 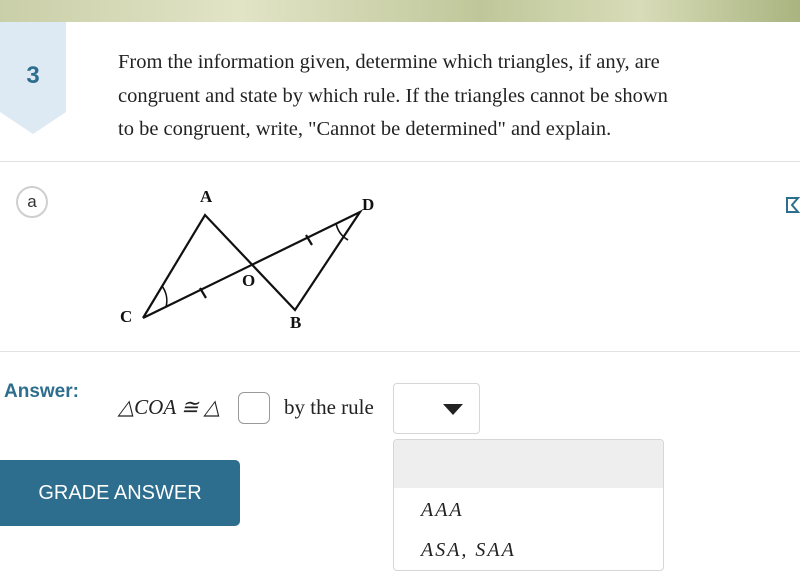 What do you see at coordinates (126, 316) in the screenshot?
I see `vertex-label: C` at bounding box center [126, 316].